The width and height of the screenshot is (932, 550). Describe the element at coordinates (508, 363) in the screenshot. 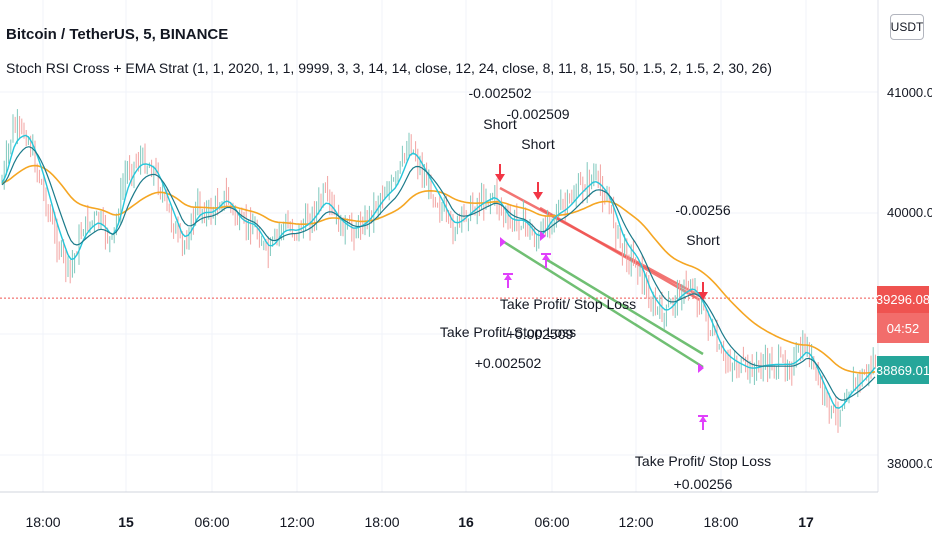

I see `trade-1-exit-value: +0.002502` at that location.